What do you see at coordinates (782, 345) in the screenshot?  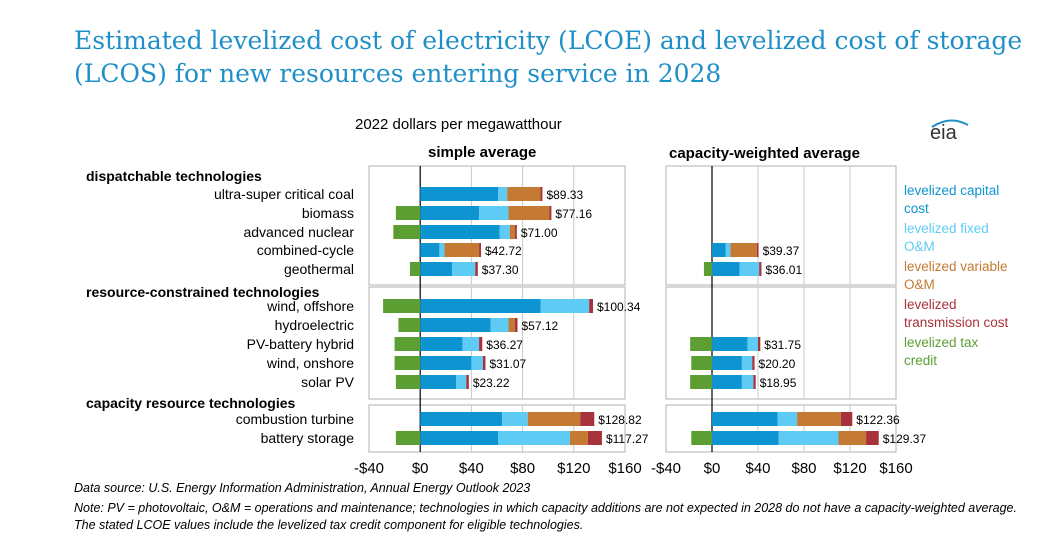 I see `total-value-label: $31.75` at bounding box center [782, 345].